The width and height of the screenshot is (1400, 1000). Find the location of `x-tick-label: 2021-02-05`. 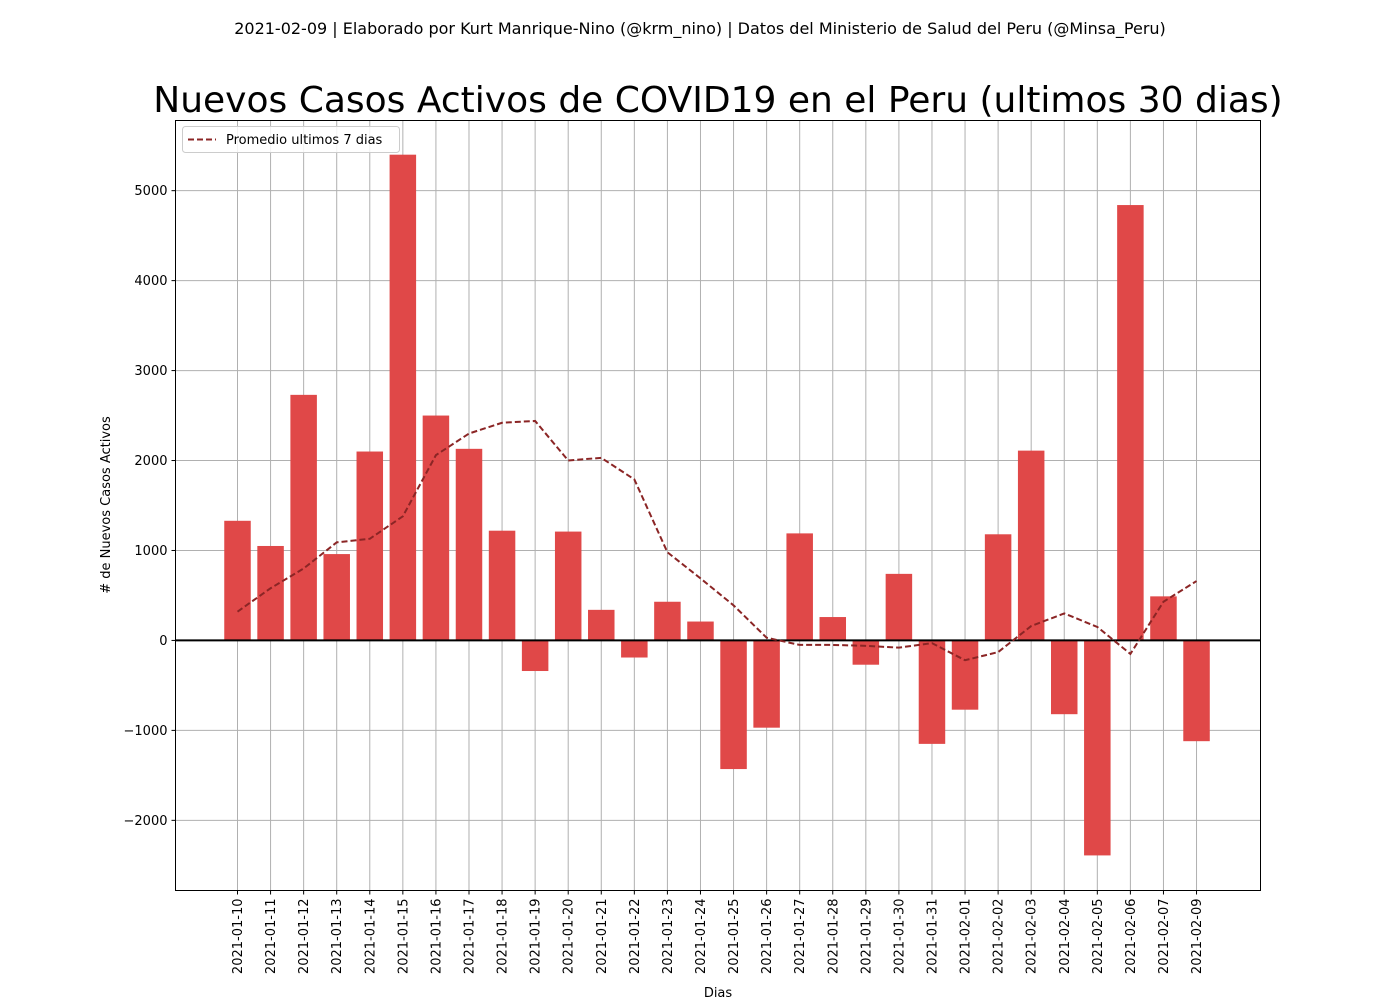

x-tick-label: 2021-02-05 is located at coordinates (1098, 937).